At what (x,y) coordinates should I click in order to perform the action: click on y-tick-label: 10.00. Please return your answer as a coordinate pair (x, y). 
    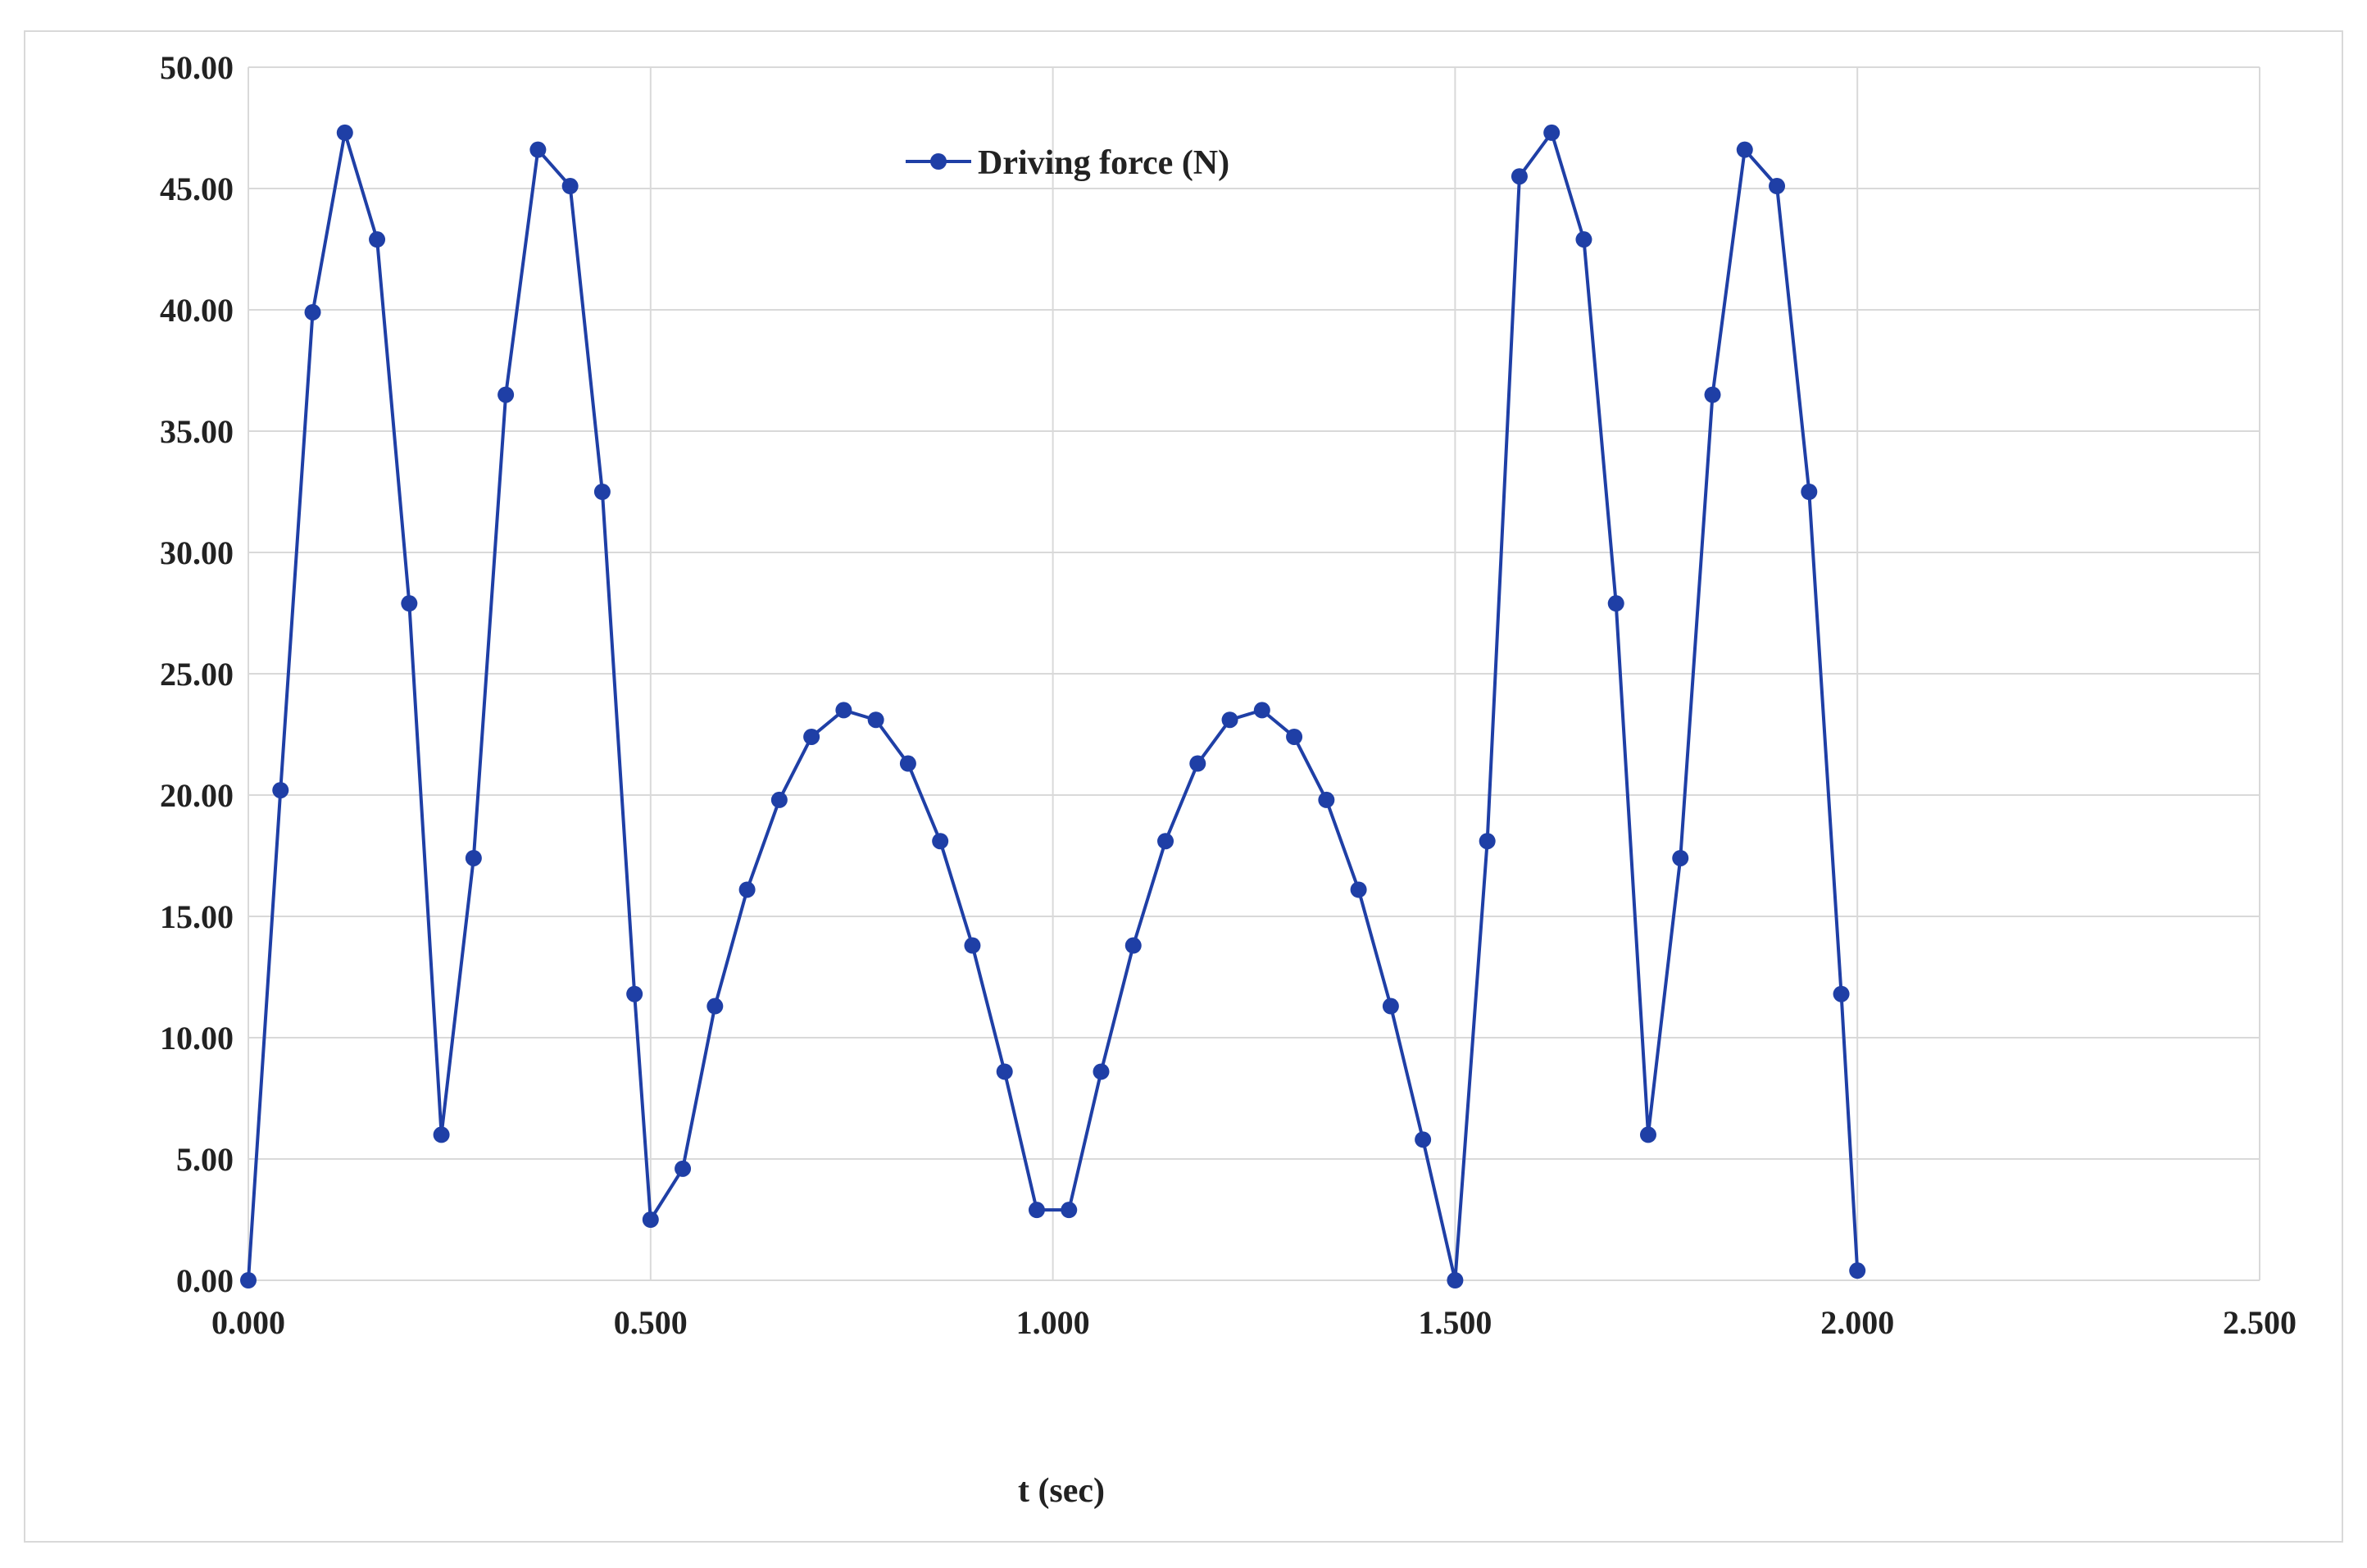
    Looking at the image, I should click on (197, 1038).